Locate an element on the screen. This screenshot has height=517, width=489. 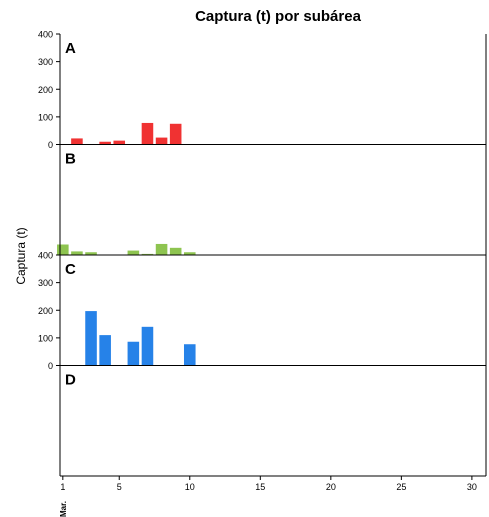
y-tick-label-c-0: 0 is located at coordinates (50, 366).